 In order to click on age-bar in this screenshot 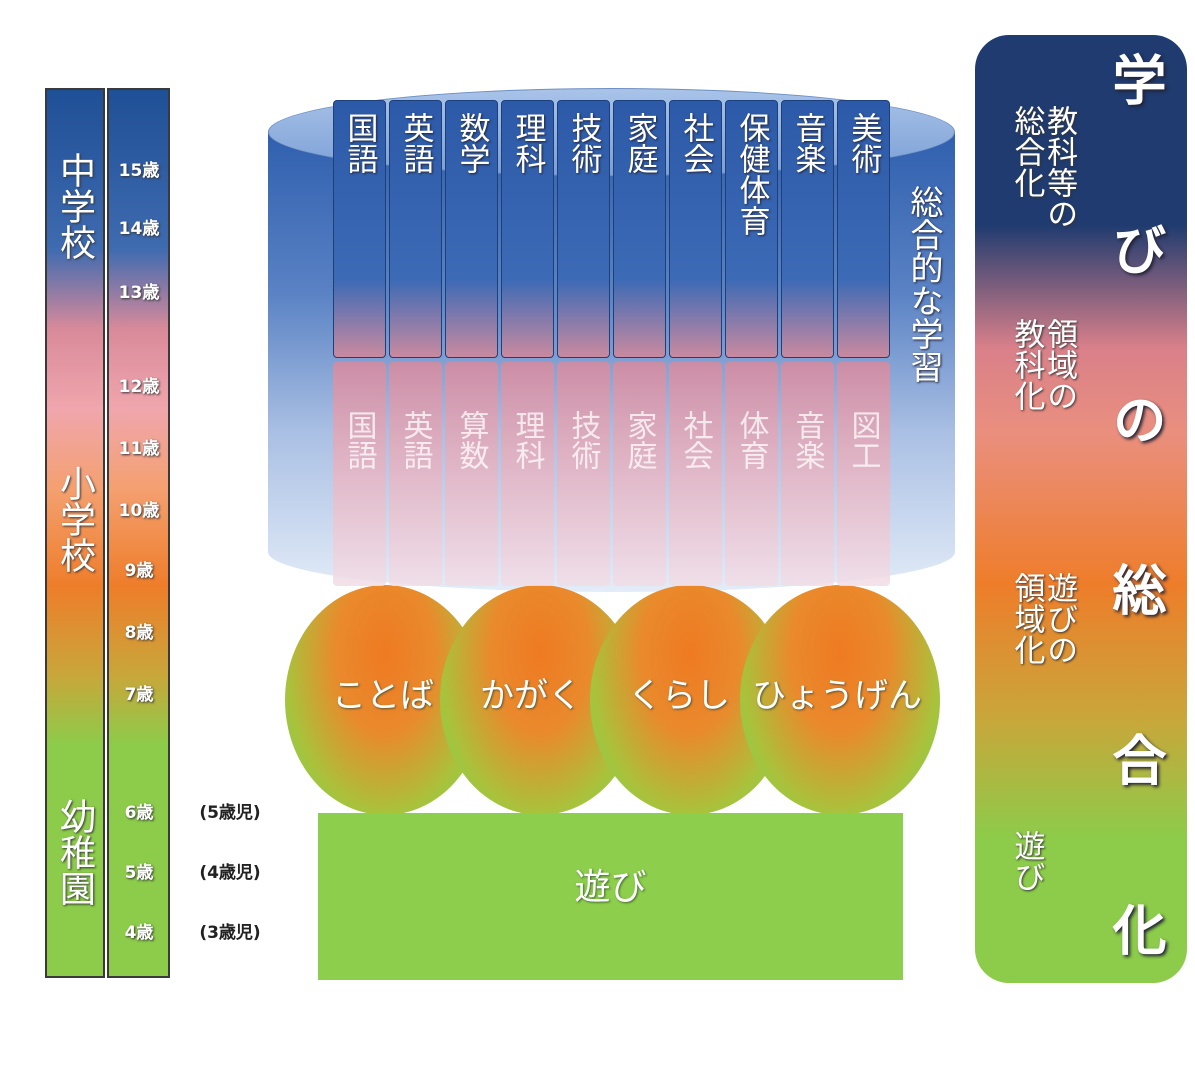, I will do `click(138, 533)`.